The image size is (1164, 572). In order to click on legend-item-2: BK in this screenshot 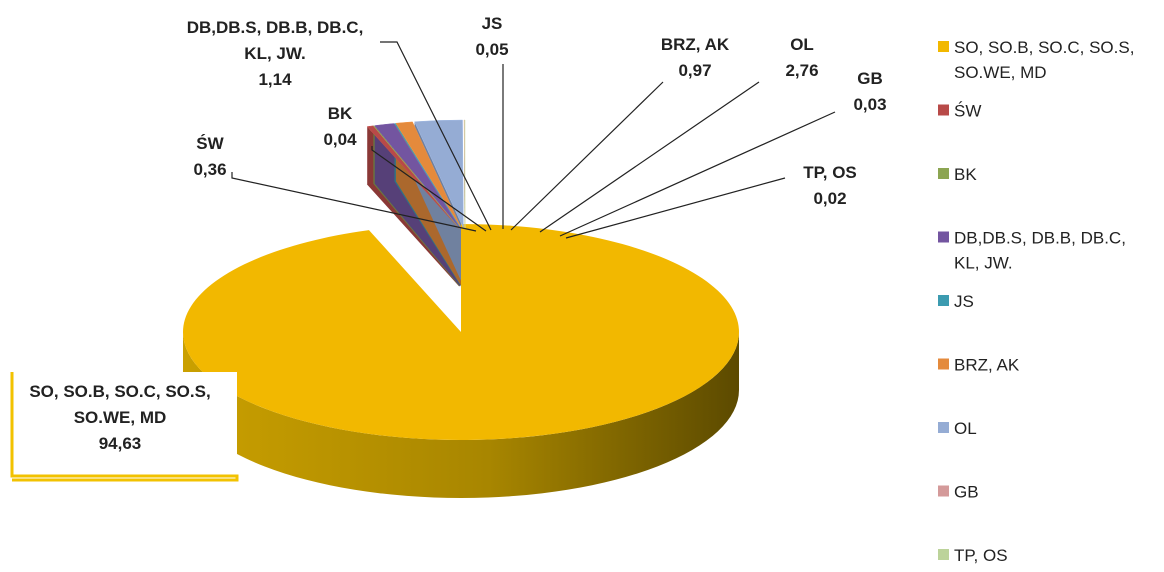, I will do `click(957, 174)`.